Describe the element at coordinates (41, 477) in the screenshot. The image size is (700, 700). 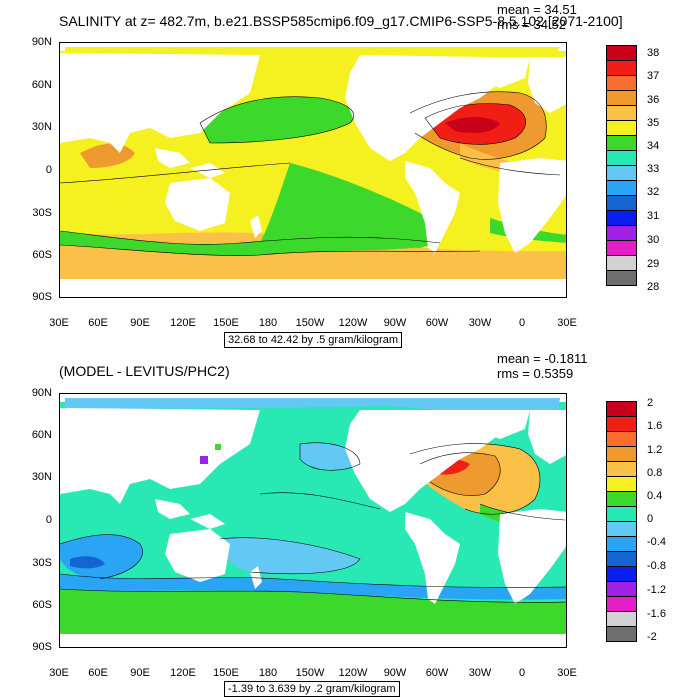
I see `panel2-y-tick: 30N` at that location.